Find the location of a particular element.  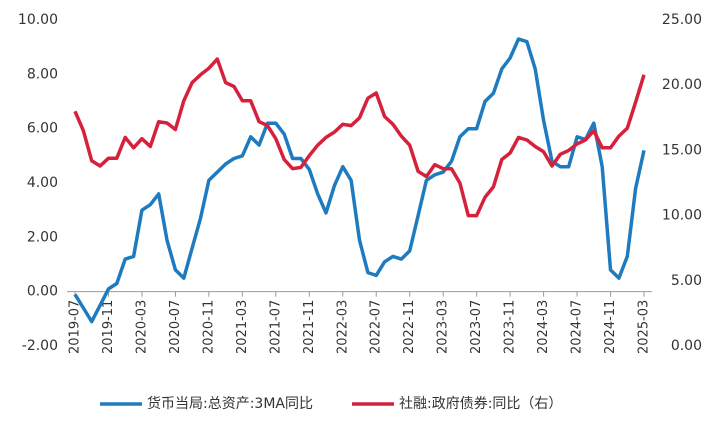

x-tick-label: 2022-11 is located at coordinates (409, 327).